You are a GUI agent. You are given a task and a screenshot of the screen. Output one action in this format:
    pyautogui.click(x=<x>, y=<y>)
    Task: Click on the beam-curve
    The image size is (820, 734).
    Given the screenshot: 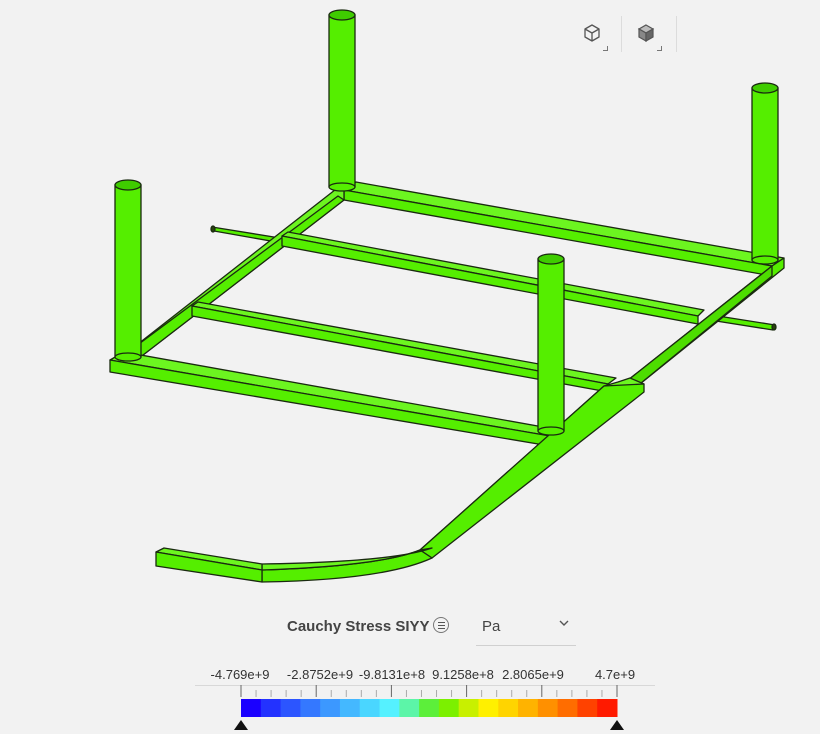 What is the action you would take?
    pyautogui.click(x=294, y=565)
    